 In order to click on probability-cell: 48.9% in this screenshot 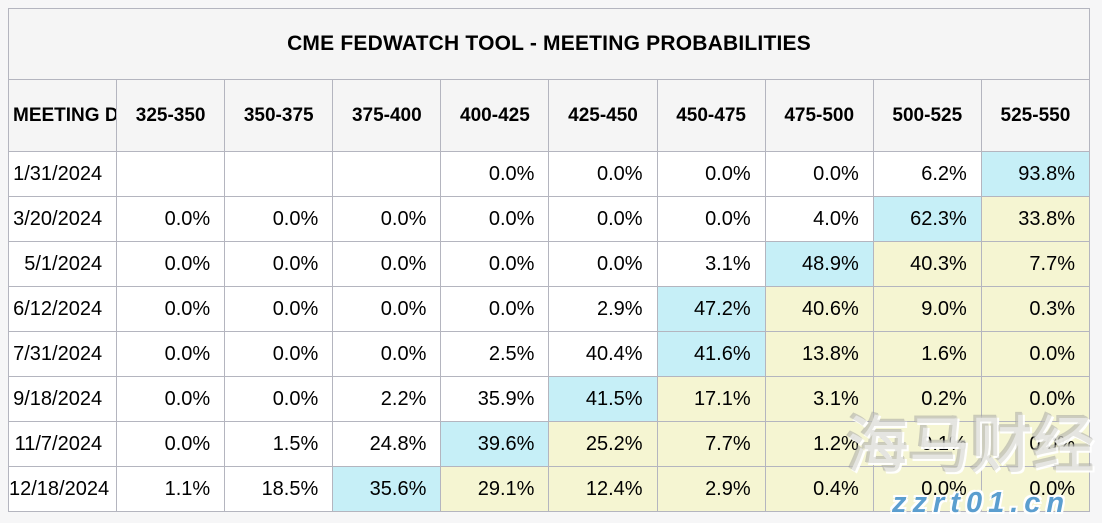, I will do `click(819, 264)`.